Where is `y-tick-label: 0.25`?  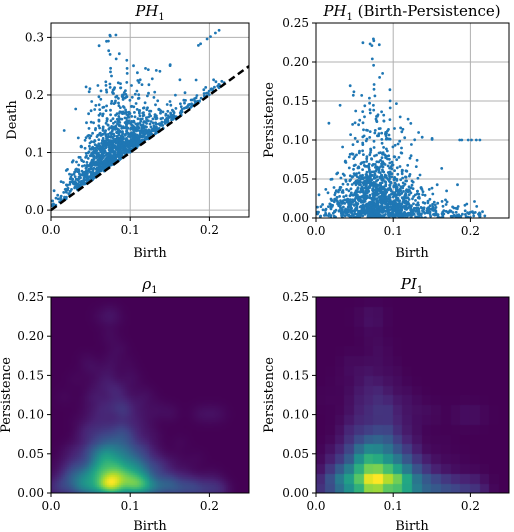 y-tick-label: 0.25 is located at coordinates (295, 23).